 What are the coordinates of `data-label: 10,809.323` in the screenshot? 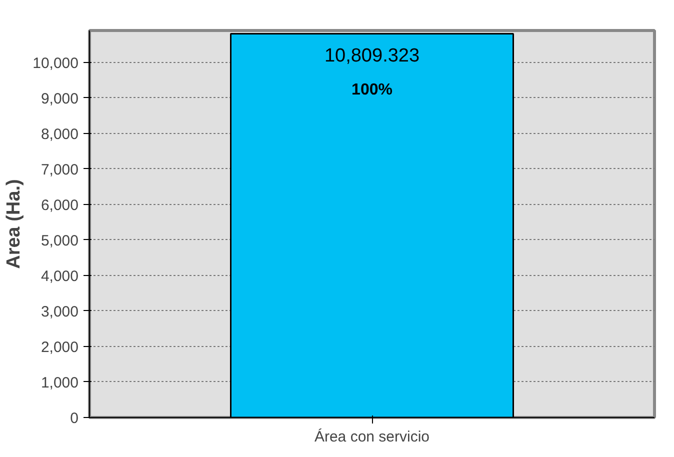 It's located at (372, 56).